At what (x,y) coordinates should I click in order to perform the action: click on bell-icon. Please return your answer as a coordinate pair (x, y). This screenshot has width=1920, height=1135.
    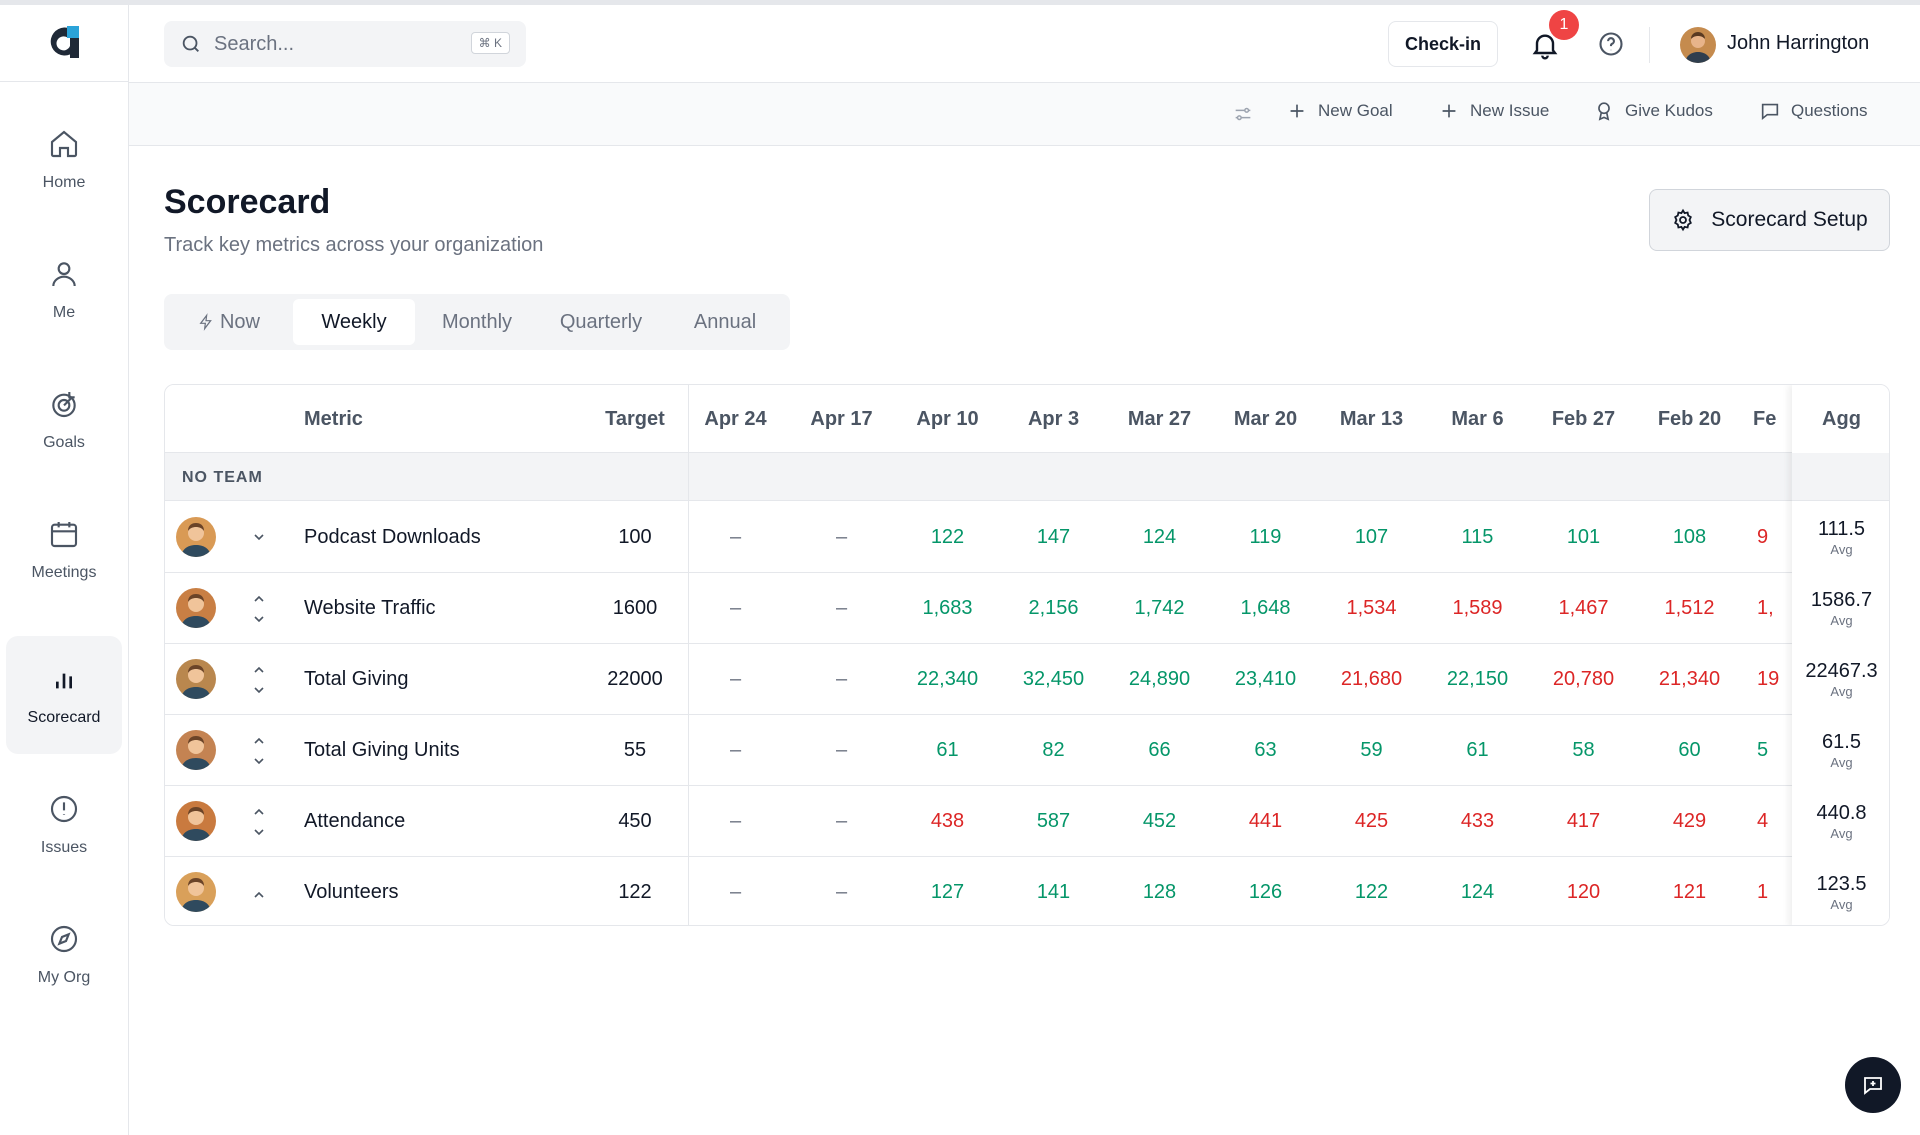
    Looking at the image, I should click on (1545, 45).